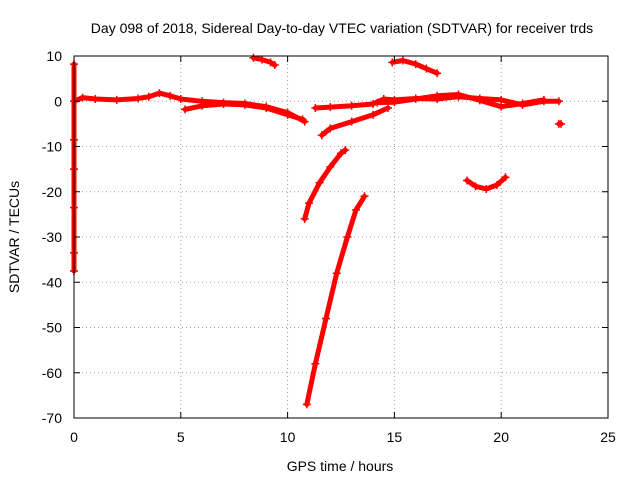 The height and width of the screenshot is (480, 640). I want to click on y-tick-label: -10, so click(52, 147).